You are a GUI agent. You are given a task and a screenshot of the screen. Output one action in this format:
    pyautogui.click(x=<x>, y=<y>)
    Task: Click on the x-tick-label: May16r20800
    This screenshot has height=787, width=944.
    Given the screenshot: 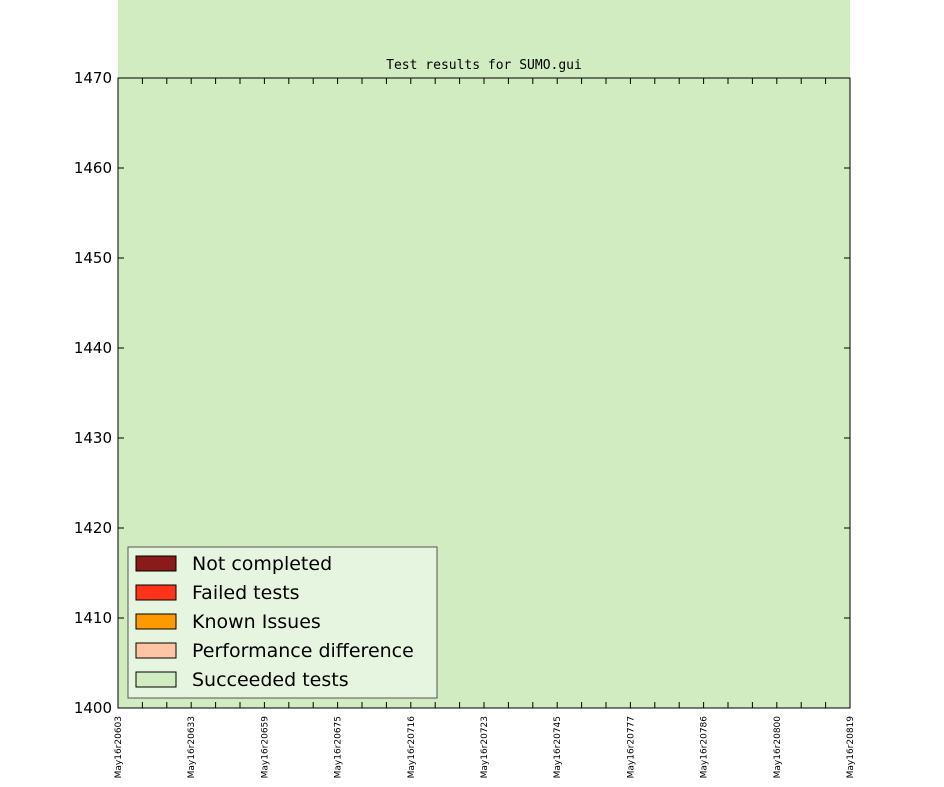 What is the action you would take?
    pyautogui.click(x=778, y=747)
    